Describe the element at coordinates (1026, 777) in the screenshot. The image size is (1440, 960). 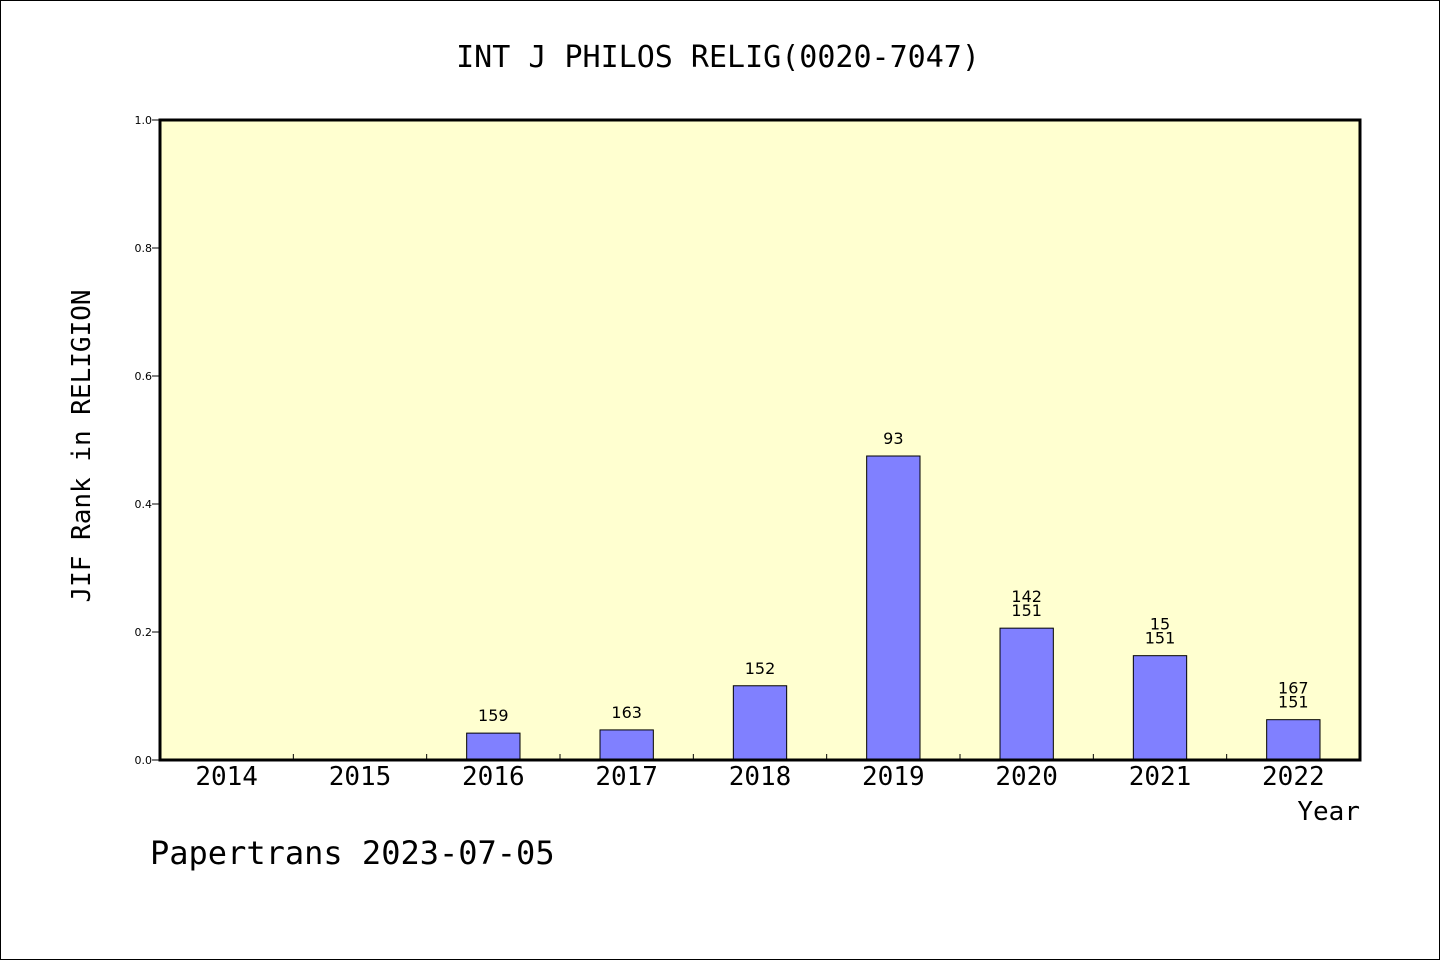
I see `x-tick-label: 2020` at that location.